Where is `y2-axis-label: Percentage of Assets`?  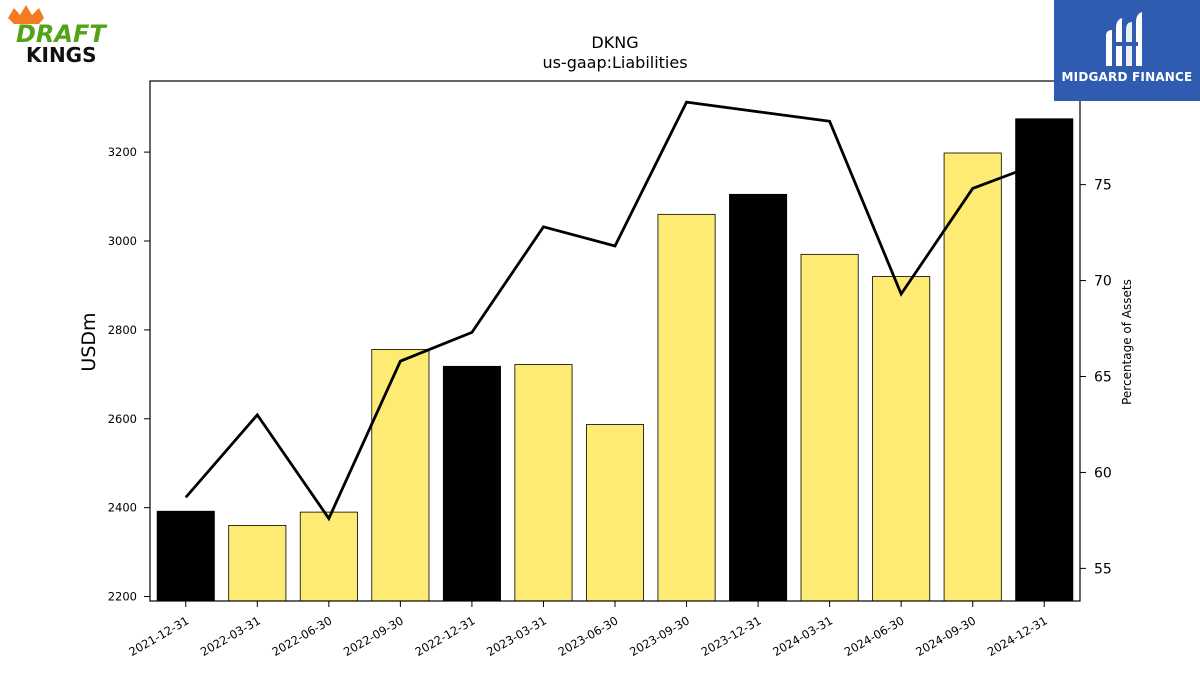 y2-axis-label: Percentage of Assets is located at coordinates (1127, 342).